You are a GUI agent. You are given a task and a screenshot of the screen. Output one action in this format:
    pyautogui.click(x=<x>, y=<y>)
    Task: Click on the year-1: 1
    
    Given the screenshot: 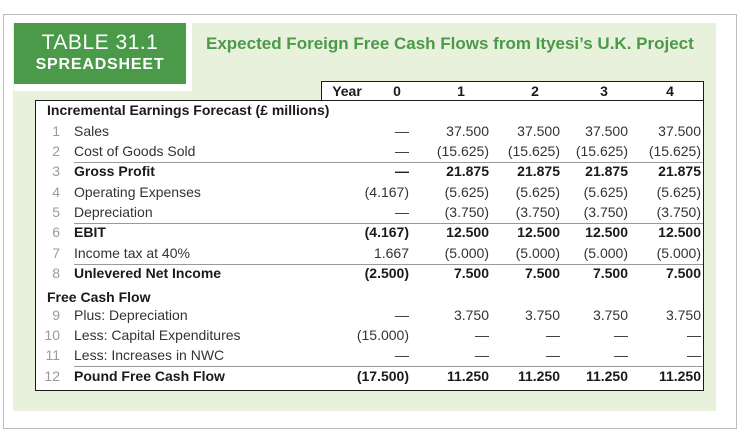 What is the action you would take?
    pyautogui.click(x=461, y=91)
    